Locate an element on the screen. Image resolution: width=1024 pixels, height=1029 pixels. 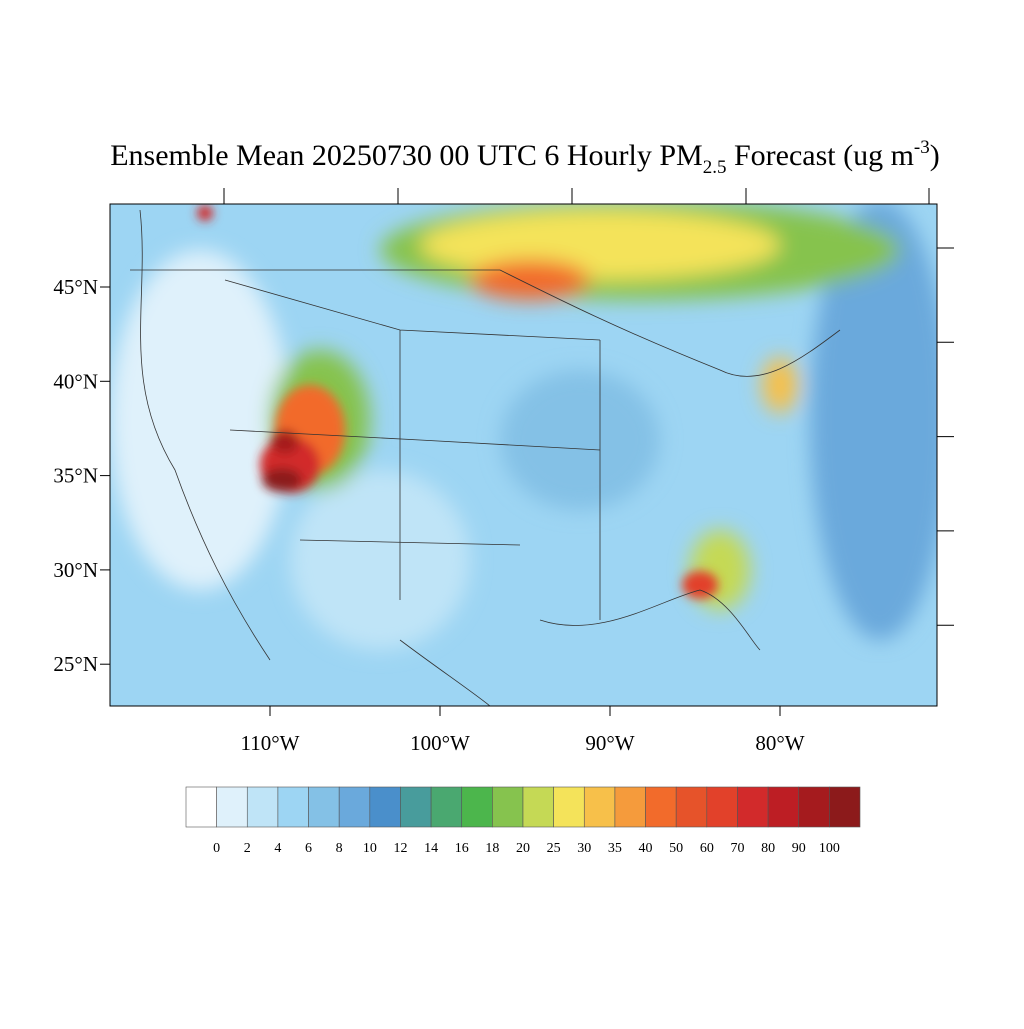
lon-label: 100°W is located at coordinates (440, 743).